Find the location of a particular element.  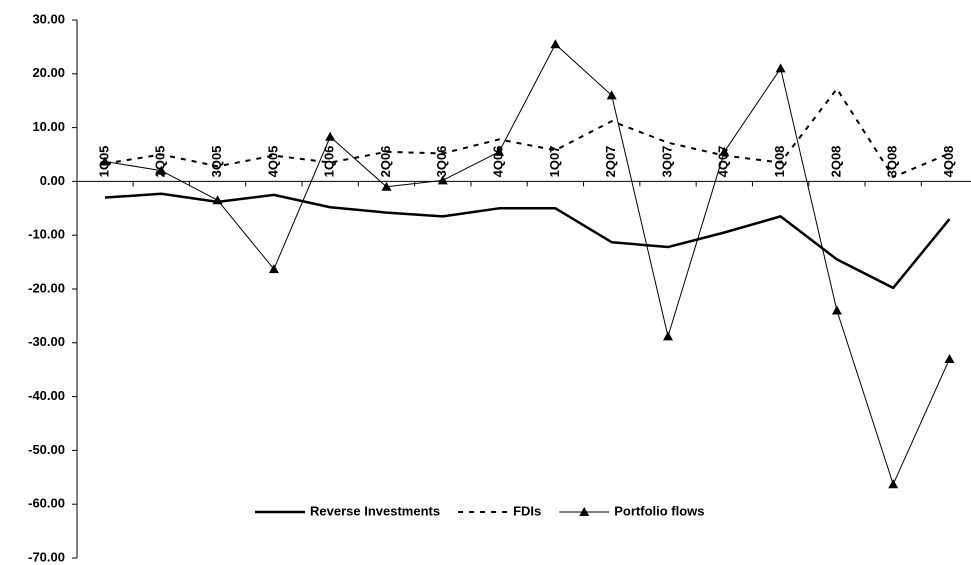

y-tick-label: 0.00 is located at coordinates (52, 180).